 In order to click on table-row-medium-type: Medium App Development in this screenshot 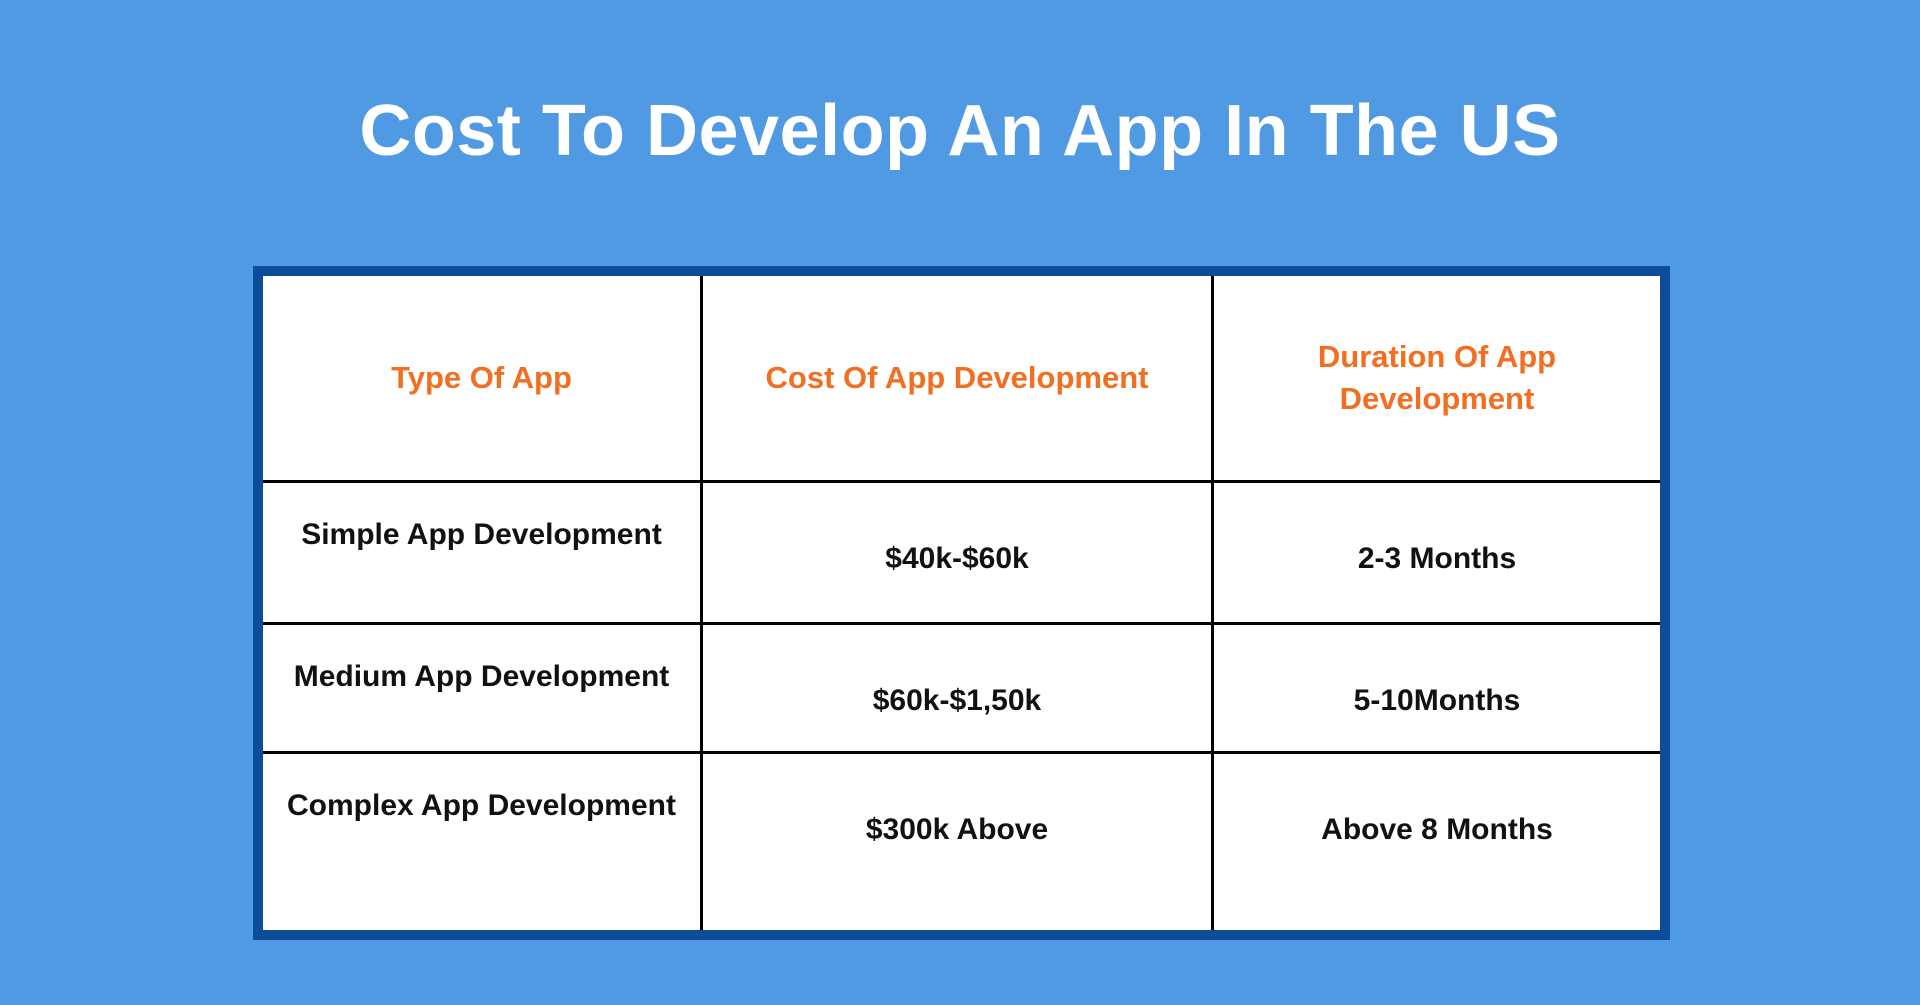, I will do `click(483, 689)`.